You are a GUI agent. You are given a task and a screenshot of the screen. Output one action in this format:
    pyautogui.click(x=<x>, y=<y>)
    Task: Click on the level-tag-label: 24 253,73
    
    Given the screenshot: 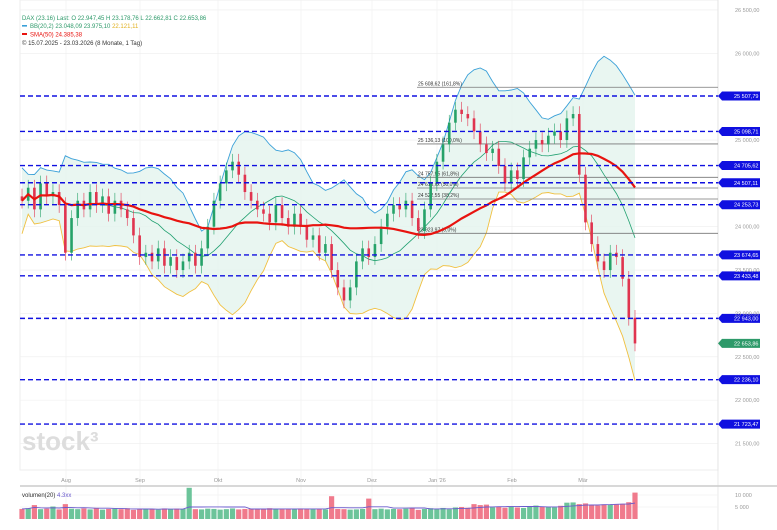 What is the action you would take?
    pyautogui.click(x=746, y=206)
    